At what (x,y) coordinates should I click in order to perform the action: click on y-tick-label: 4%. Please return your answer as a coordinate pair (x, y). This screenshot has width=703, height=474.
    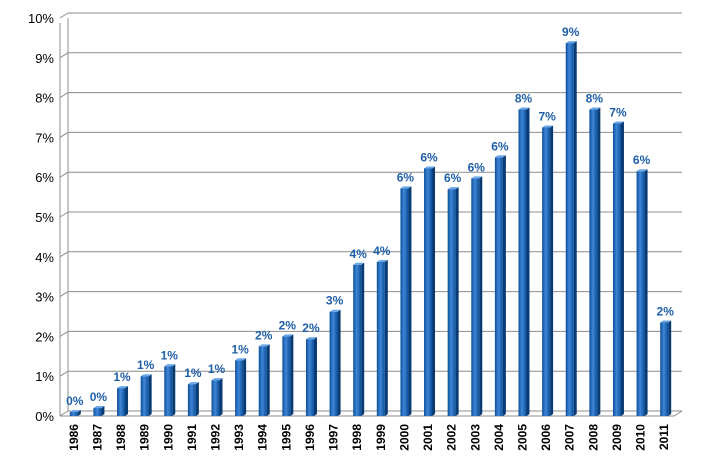
    Looking at the image, I should click on (44, 257).